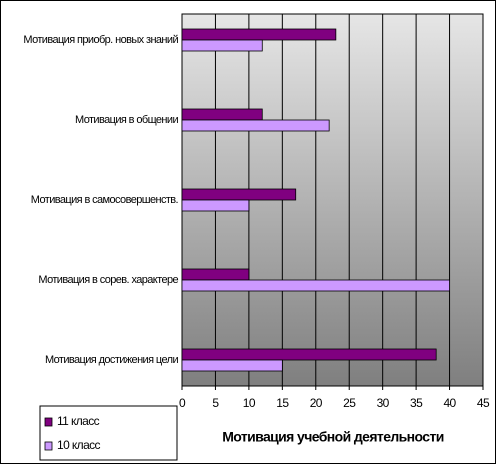 The image size is (497, 470). Describe the element at coordinates (105, 200) in the screenshot. I see `y-tick-label: Мотивация в самосовершенств.` at that location.